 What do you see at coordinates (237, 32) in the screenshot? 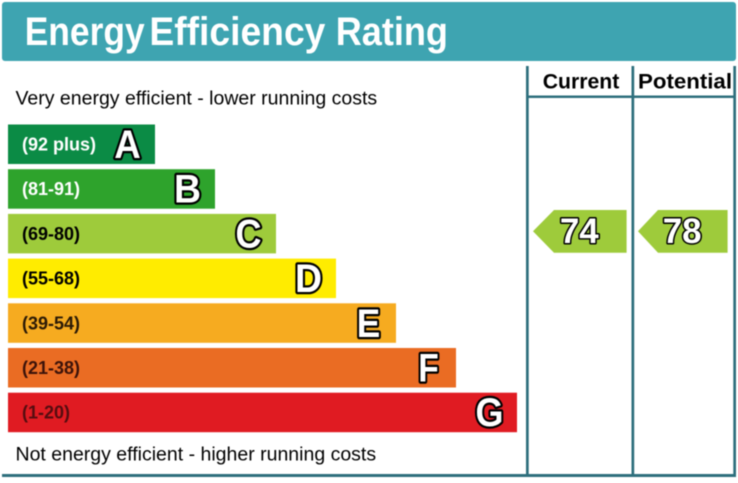
I see `svg-text: Efficiency` at bounding box center [237, 32].